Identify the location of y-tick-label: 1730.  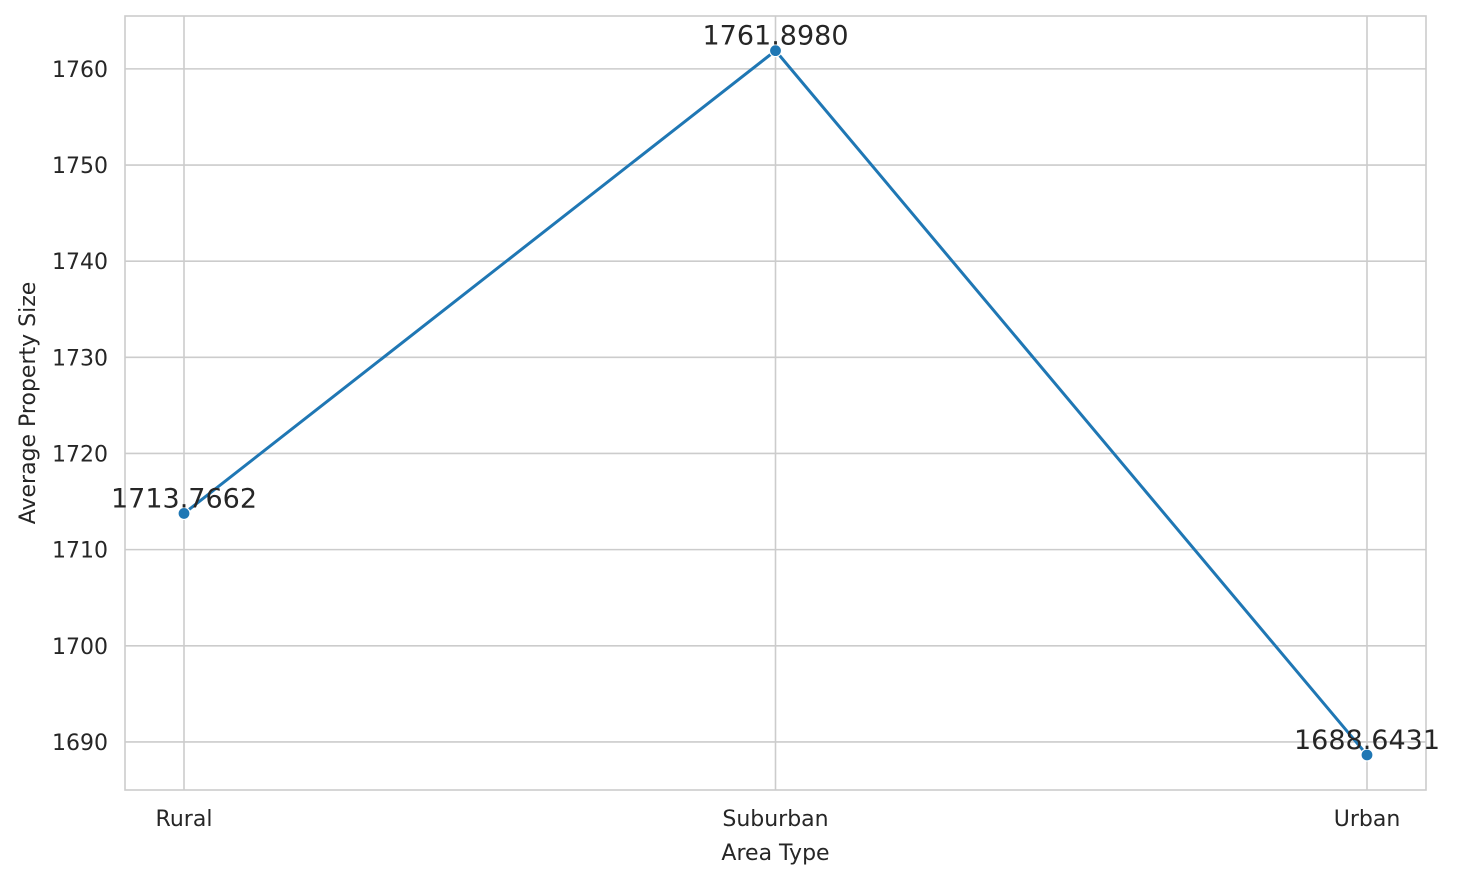
(80, 358).